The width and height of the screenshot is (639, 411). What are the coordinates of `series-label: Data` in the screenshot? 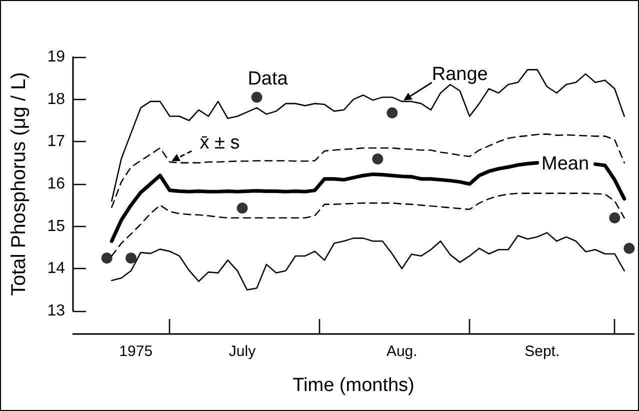 It's located at (268, 79).